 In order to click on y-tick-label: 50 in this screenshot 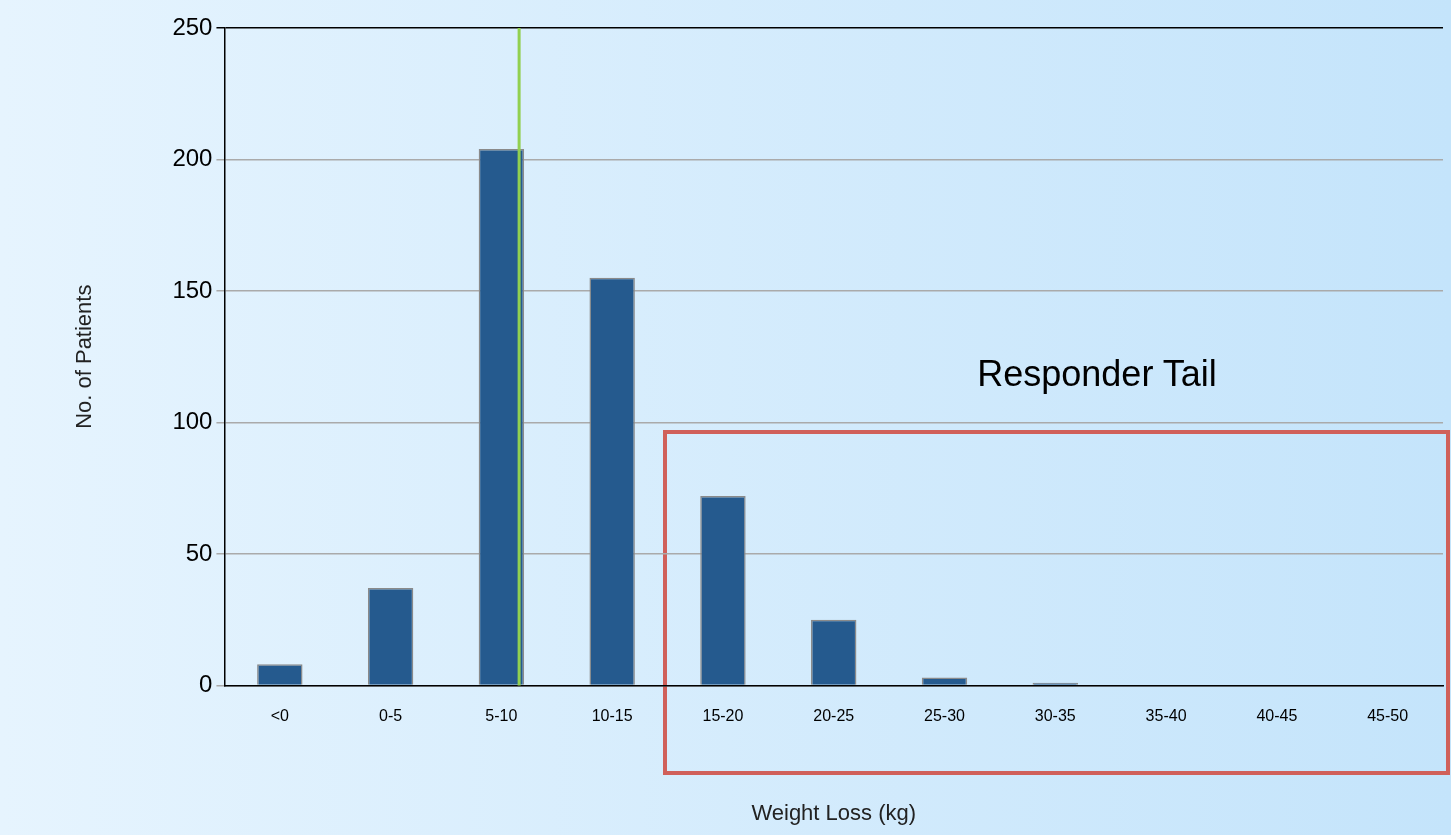, I will do `click(199, 552)`.